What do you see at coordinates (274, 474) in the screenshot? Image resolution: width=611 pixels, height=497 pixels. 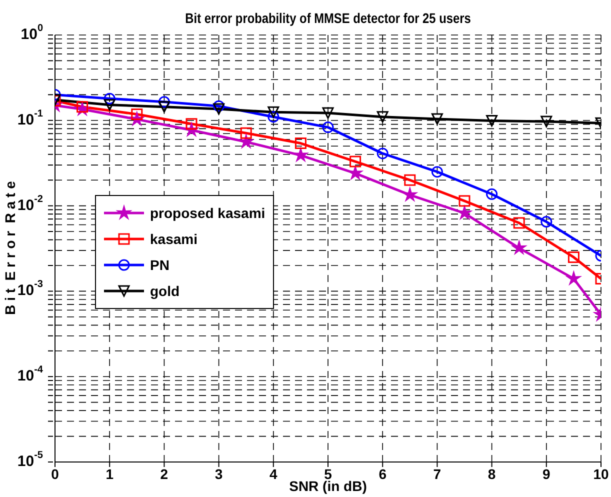 I see `x-tick-label: 4` at bounding box center [274, 474].